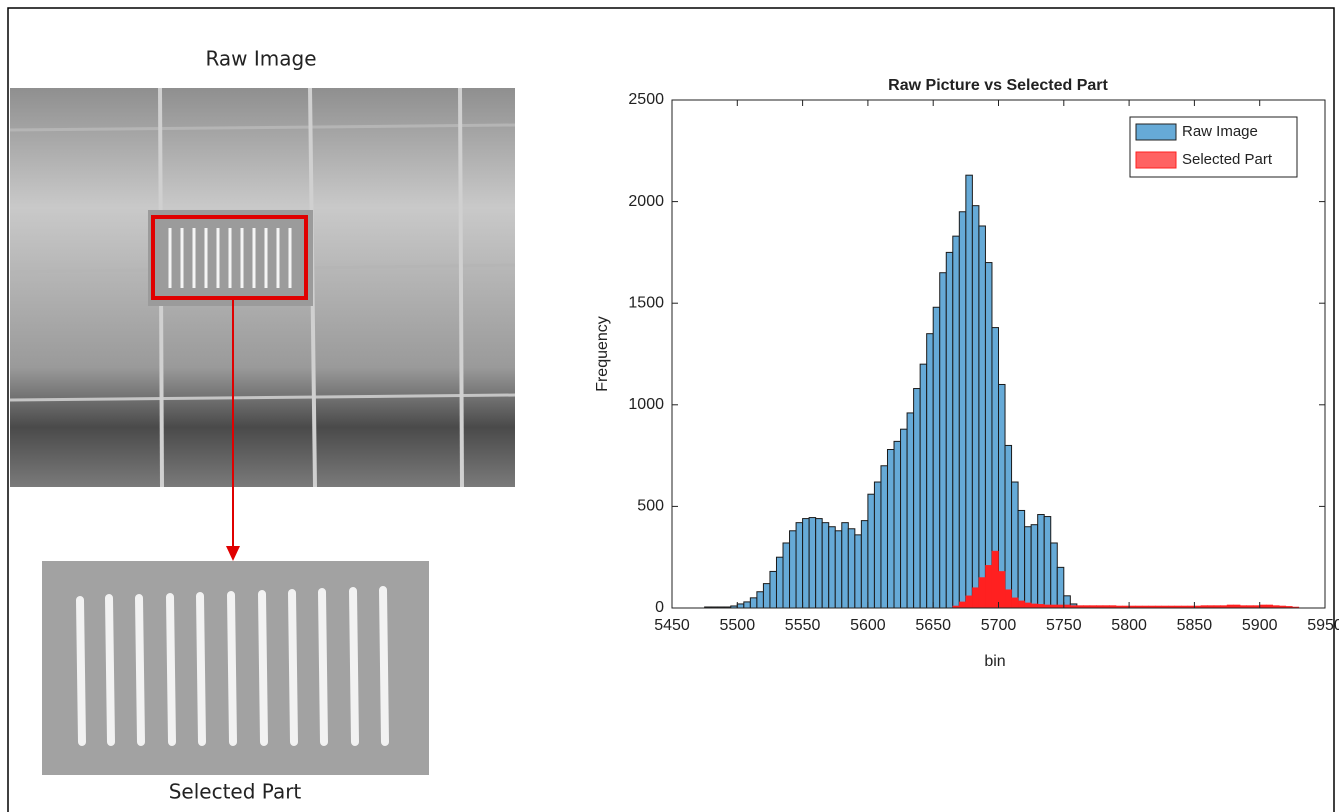  Describe the element at coordinates (646, 99) in the screenshot. I see `y-tick-label: 2500` at that location.